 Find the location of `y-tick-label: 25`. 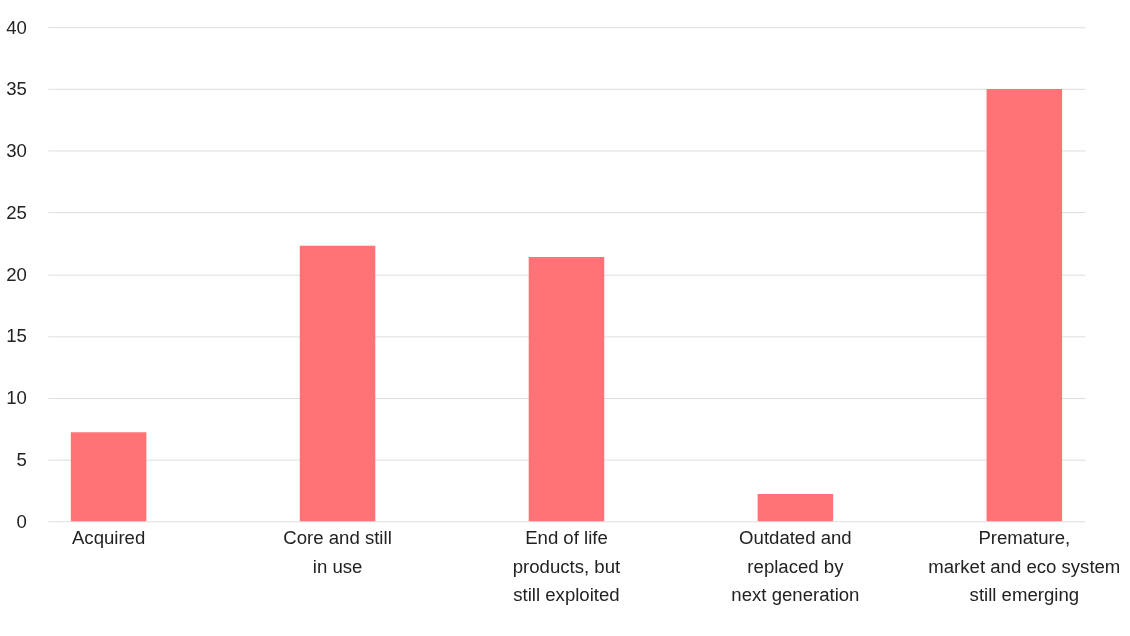

y-tick-label: 25 is located at coordinates (16, 212).